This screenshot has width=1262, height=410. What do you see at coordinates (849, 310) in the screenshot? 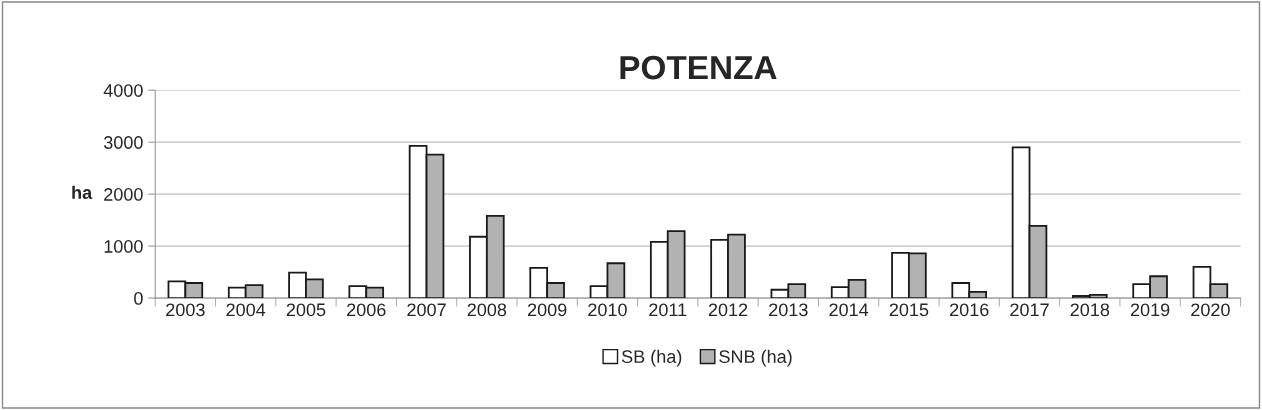
I see `x-tick-label: 2014` at bounding box center [849, 310].